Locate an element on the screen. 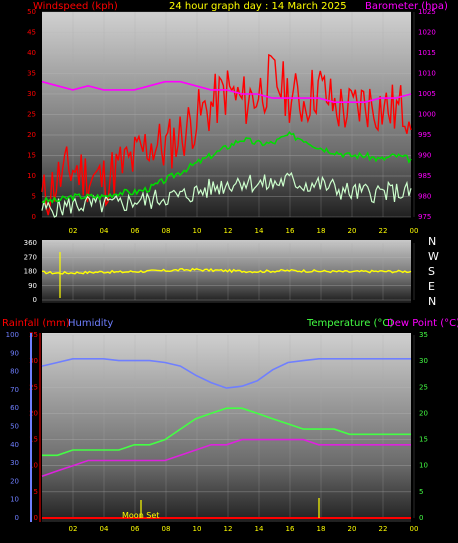 The width and height of the screenshot is (458, 543). rain-tick-label: 35 is located at coordinates (33, 335).